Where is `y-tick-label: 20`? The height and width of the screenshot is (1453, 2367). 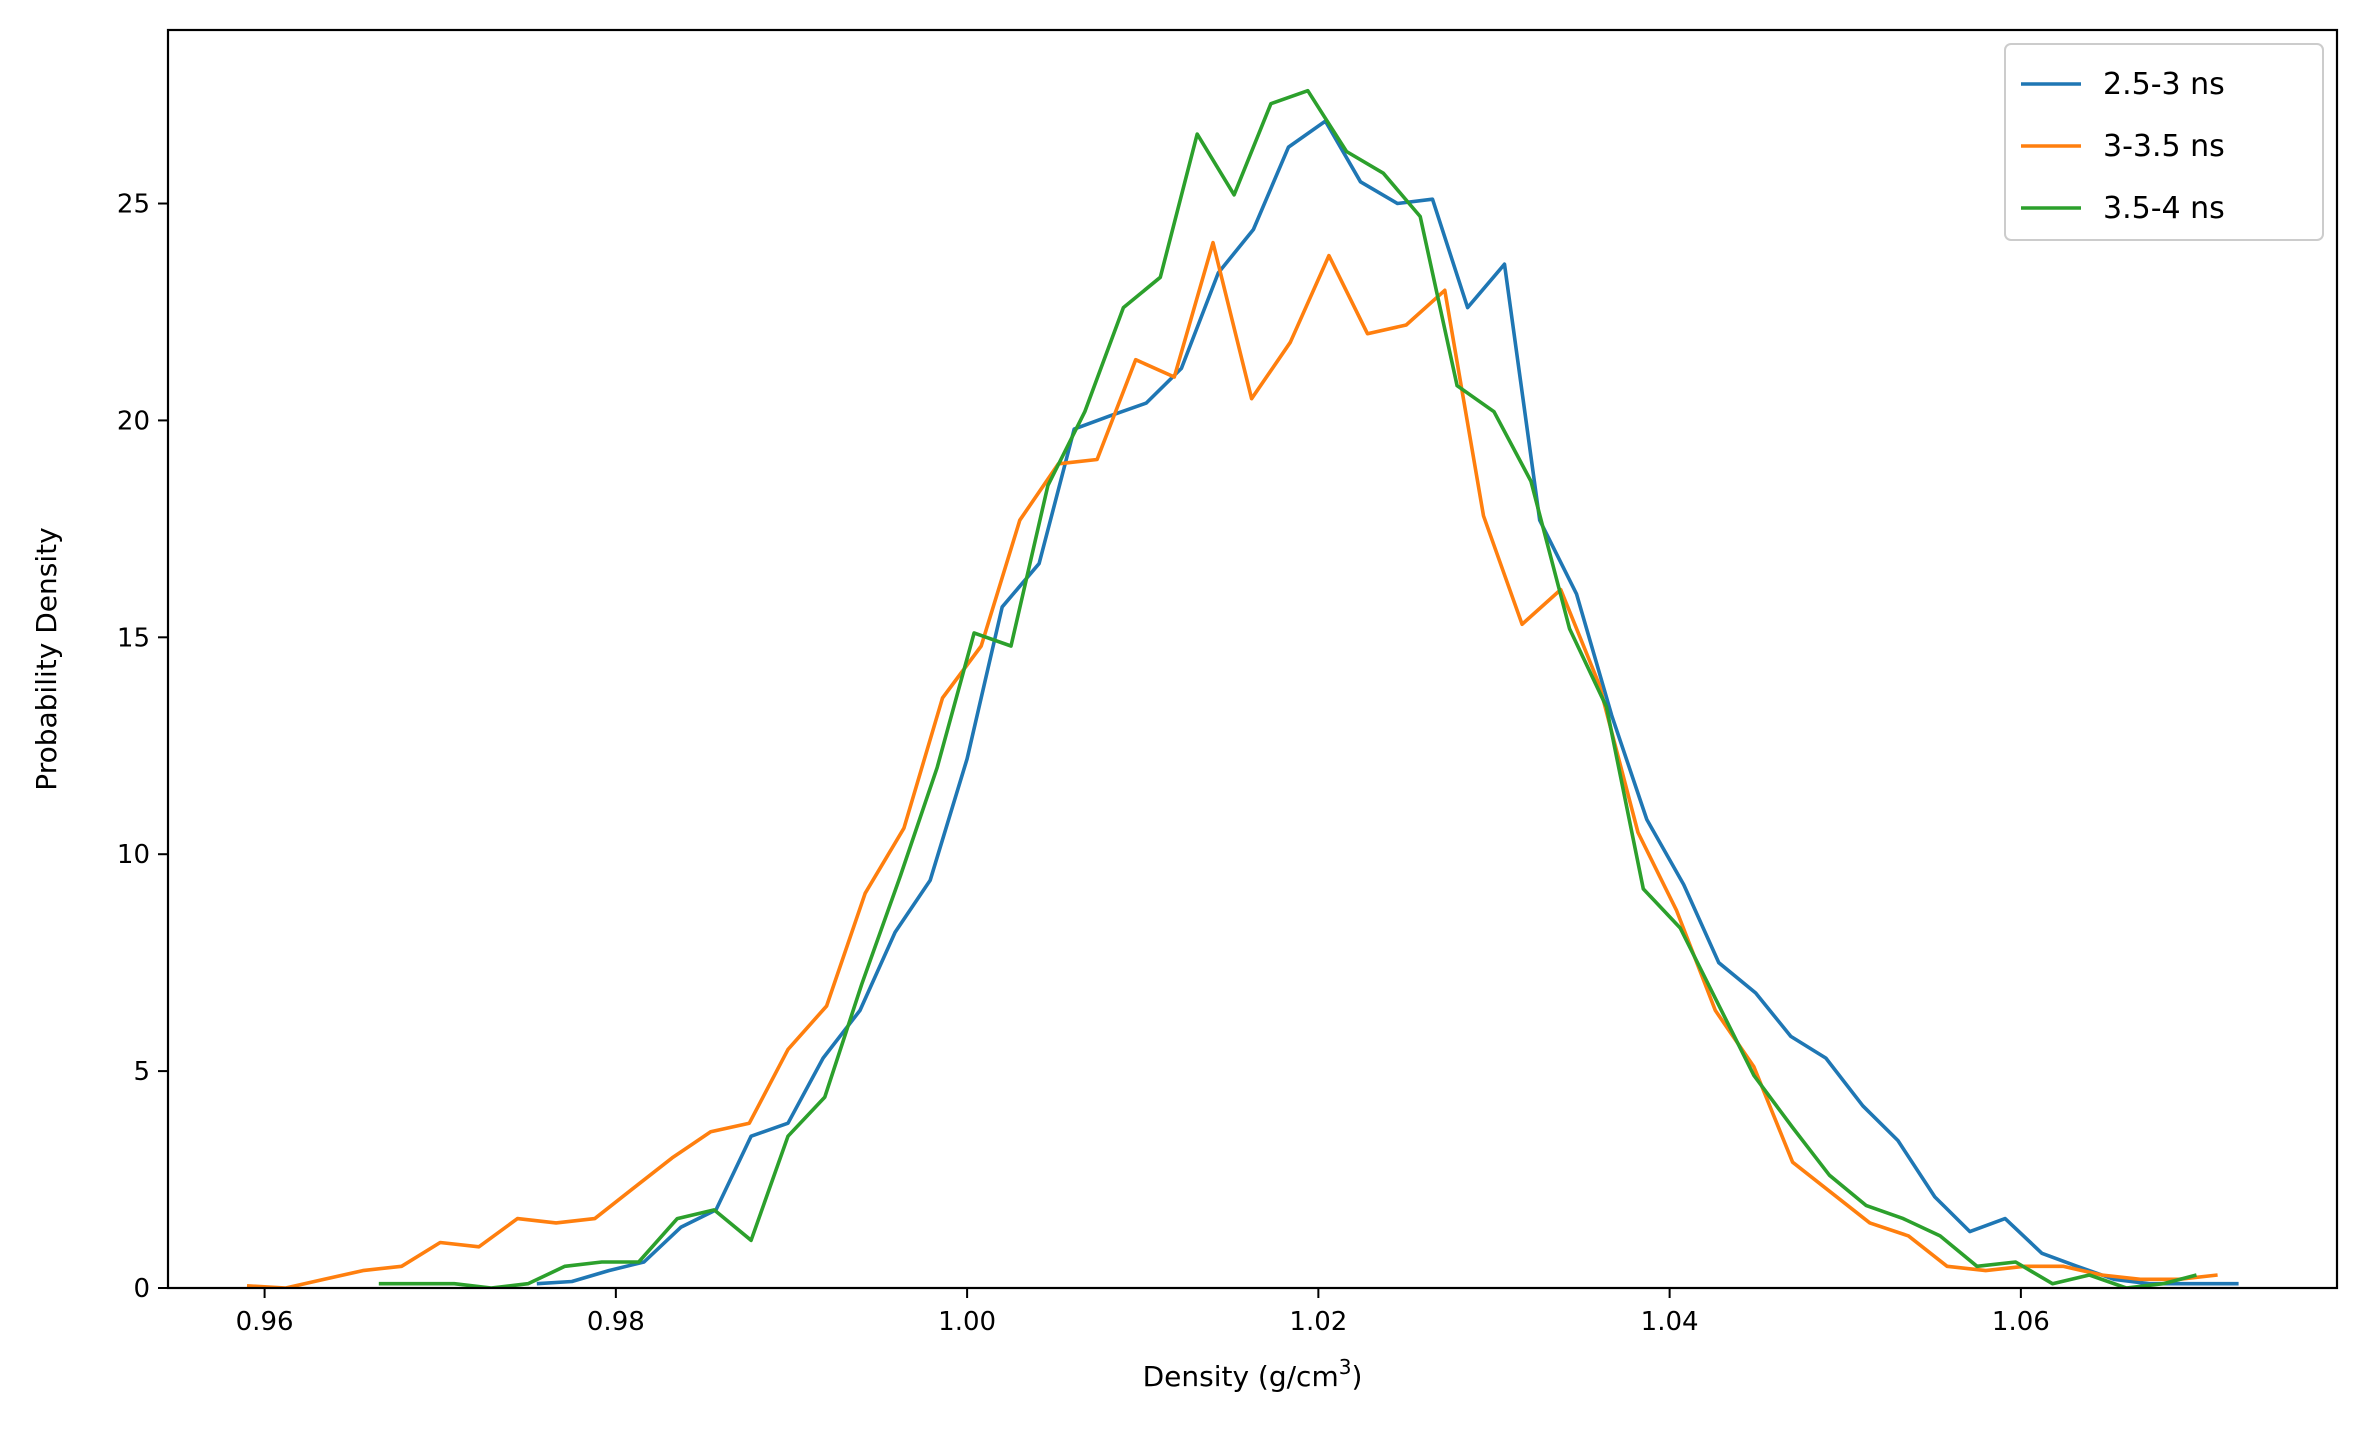 y-tick-label: 20 is located at coordinates (133, 421).